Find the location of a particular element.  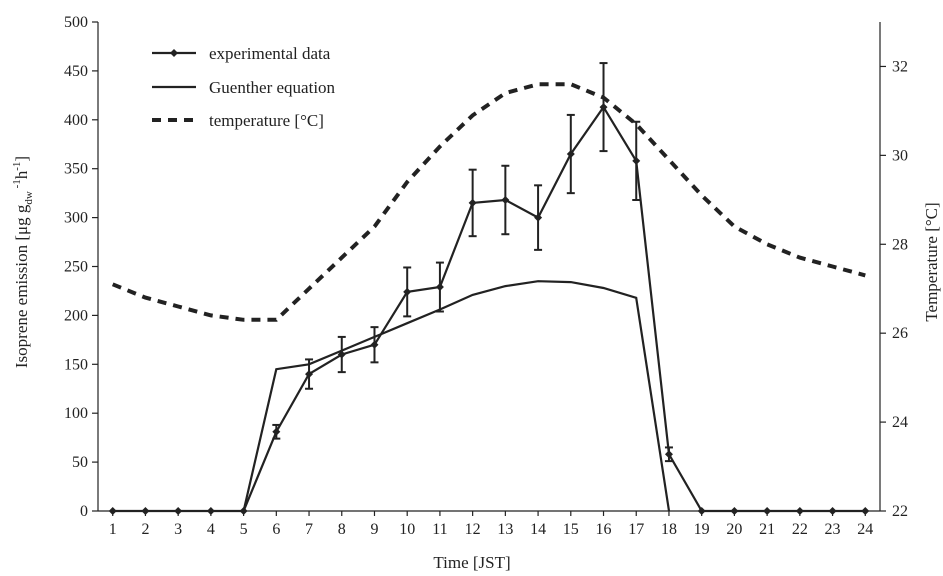

y-tick-label: 350 is located at coordinates (76, 169).